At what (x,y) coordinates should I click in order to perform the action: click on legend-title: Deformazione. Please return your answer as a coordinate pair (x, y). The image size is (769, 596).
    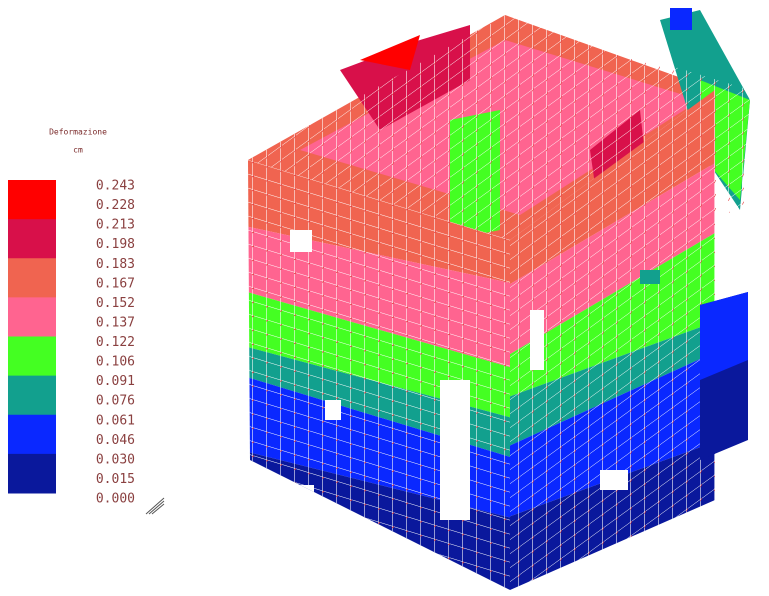
    Looking at the image, I should click on (78, 132).